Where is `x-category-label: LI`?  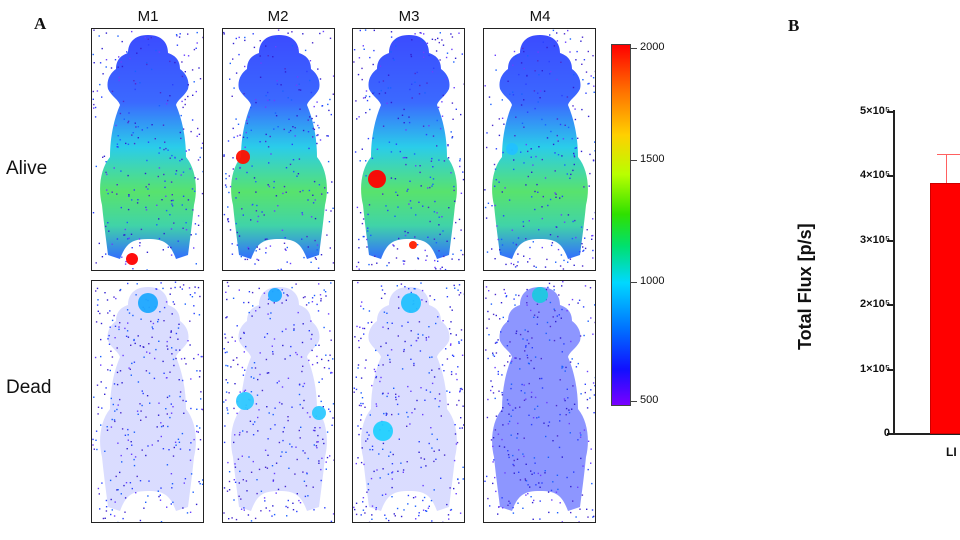
x-category-label: LI is located at coordinates (951, 452).